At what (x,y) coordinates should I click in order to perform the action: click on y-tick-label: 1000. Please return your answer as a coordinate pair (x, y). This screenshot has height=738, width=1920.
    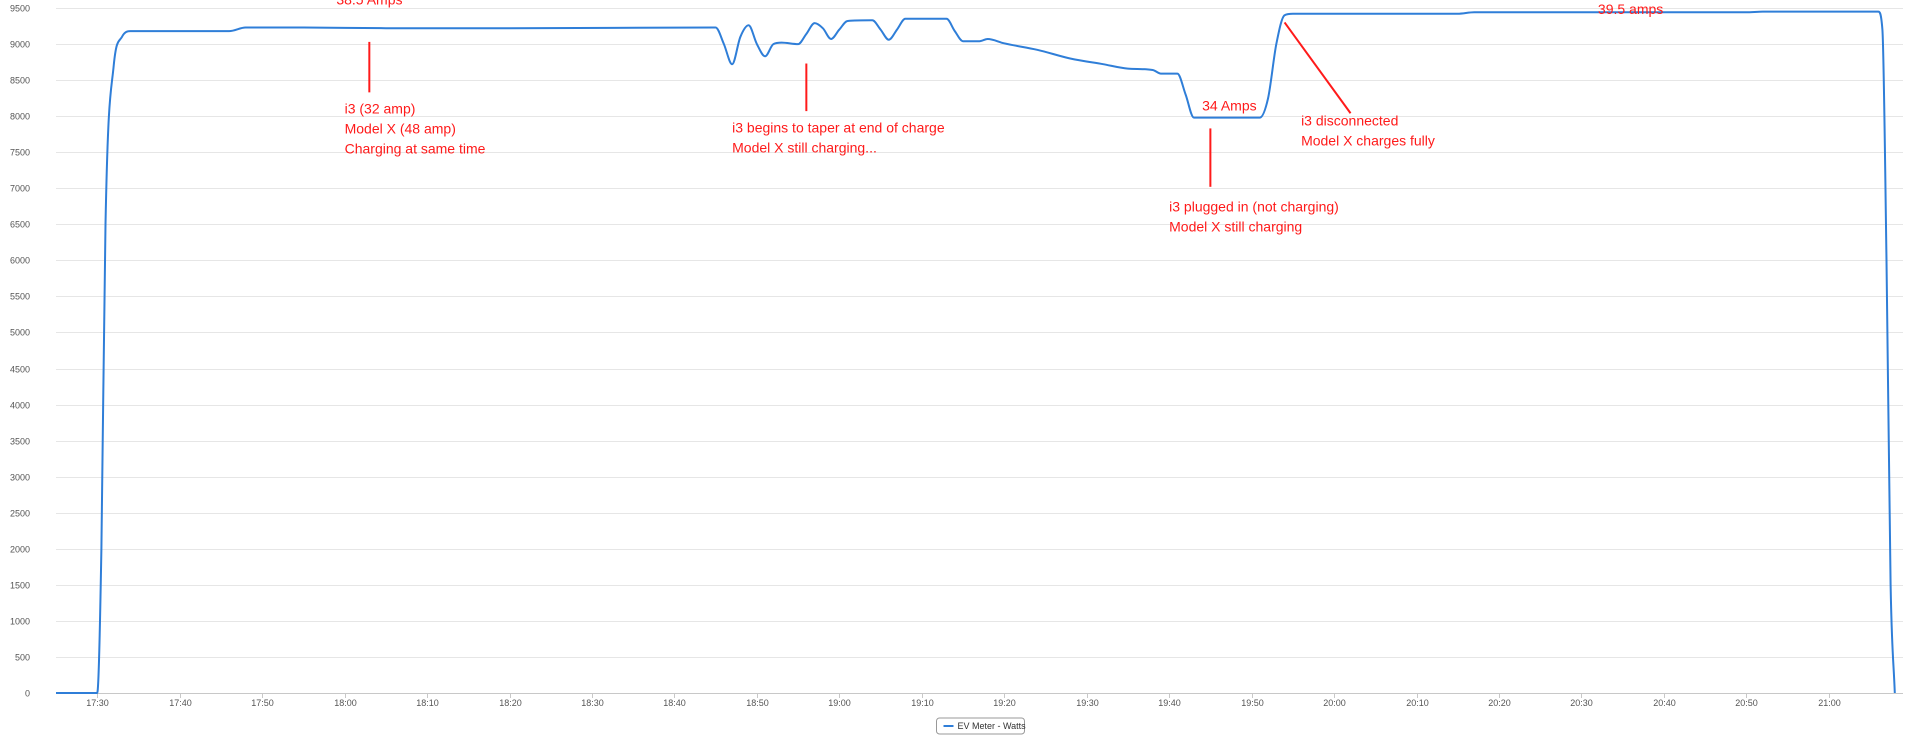
    Looking at the image, I should click on (20, 622).